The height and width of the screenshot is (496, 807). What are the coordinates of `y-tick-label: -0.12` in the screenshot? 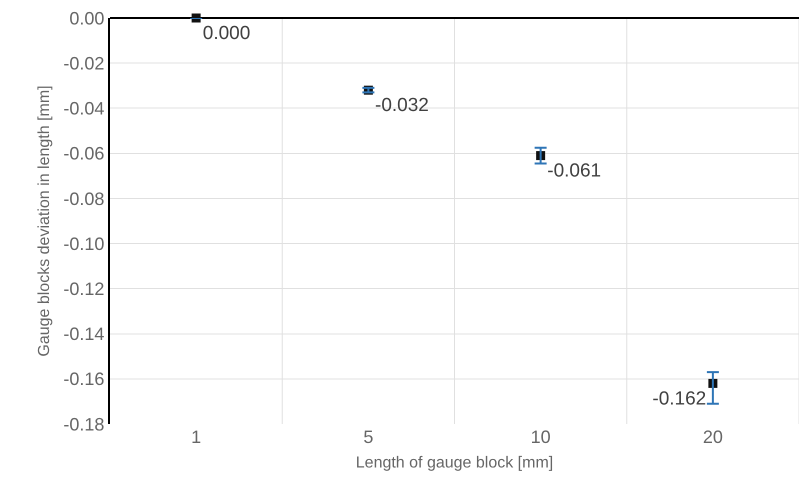 It's located at (83, 288).